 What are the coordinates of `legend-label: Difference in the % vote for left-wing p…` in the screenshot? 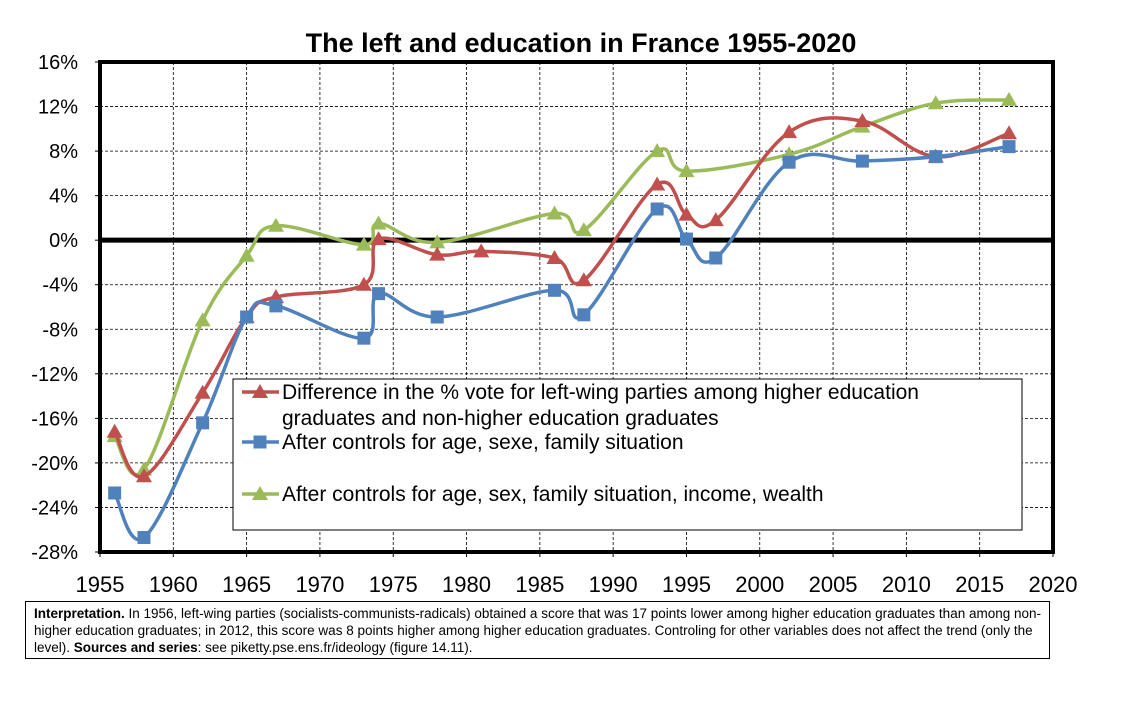 It's located at (600, 392).